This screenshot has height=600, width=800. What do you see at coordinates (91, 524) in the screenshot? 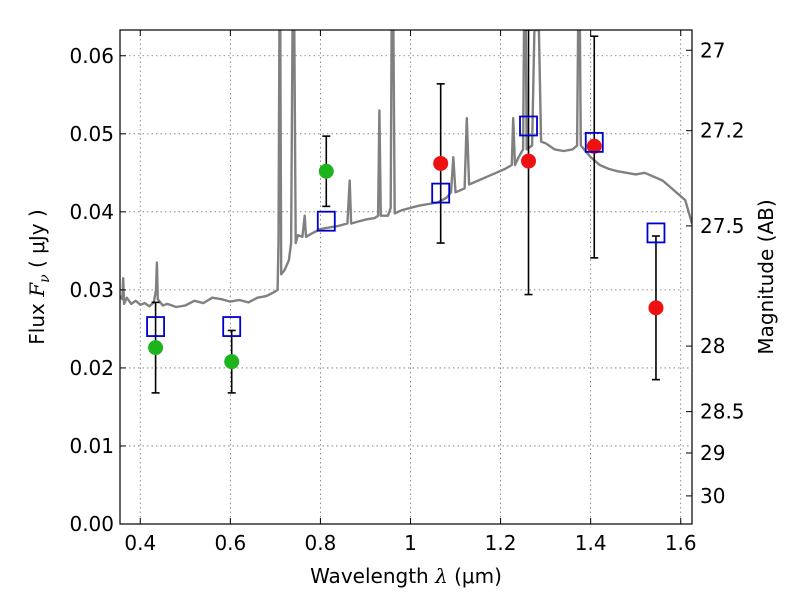
I see `y-tick-label: 0.00` at bounding box center [91, 524].